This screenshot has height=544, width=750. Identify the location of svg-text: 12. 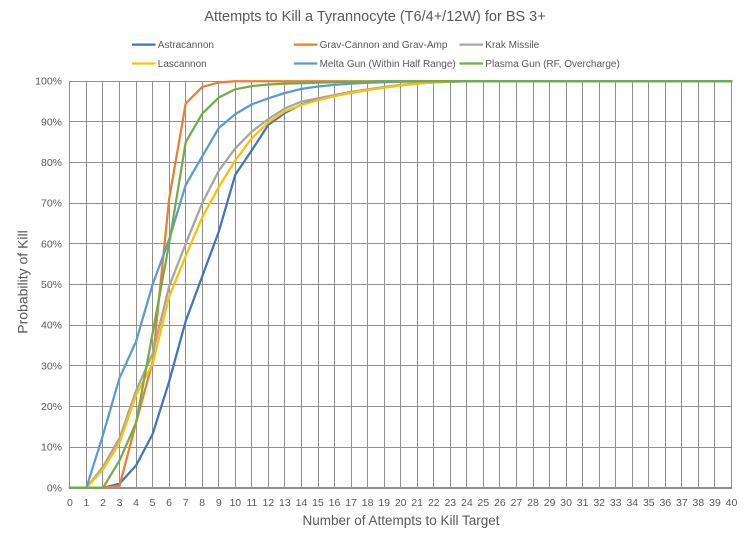
(269, 503).